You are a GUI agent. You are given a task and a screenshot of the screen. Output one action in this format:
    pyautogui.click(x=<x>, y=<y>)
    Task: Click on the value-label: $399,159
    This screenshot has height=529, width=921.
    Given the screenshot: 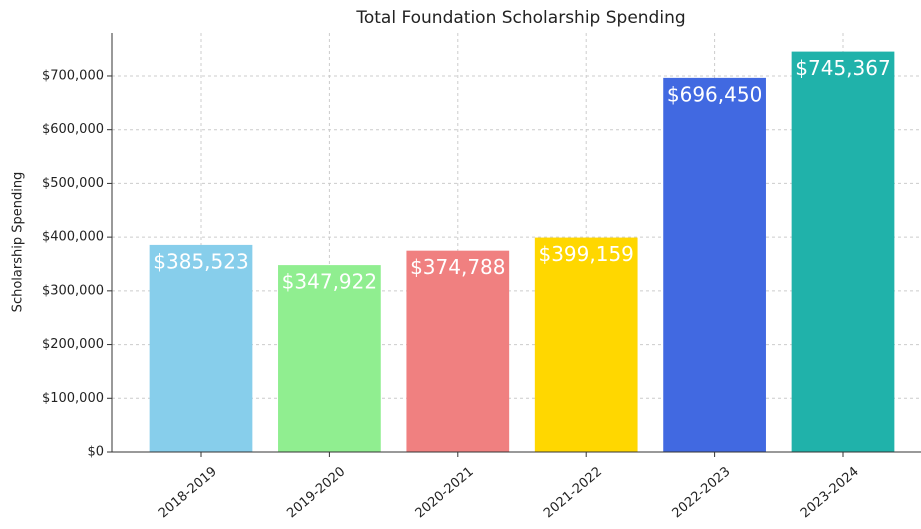 What is the action you would take?
    pyautogui.click(x=585, y=254)
    